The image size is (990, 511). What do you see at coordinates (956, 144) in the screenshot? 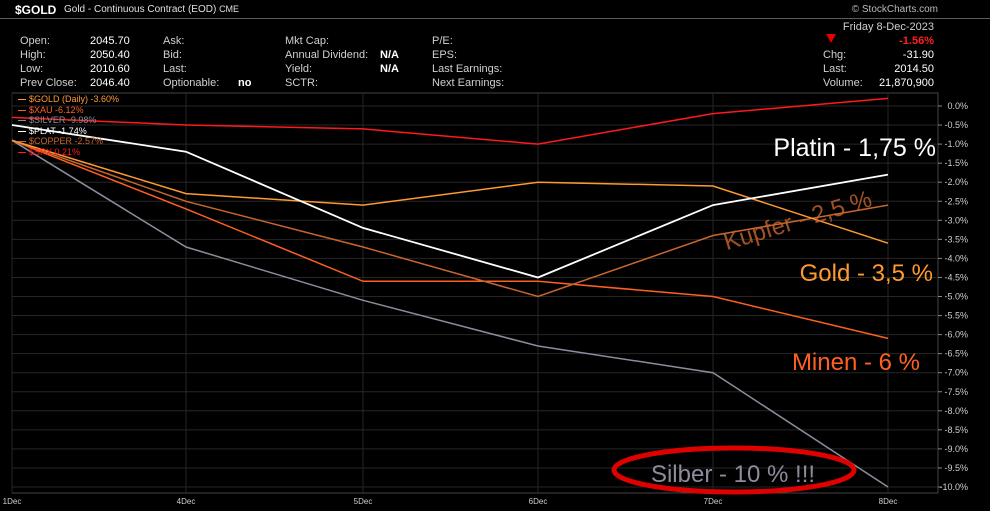
I see `y-tick-label: -1.0%` at bounding box center [956, 144].